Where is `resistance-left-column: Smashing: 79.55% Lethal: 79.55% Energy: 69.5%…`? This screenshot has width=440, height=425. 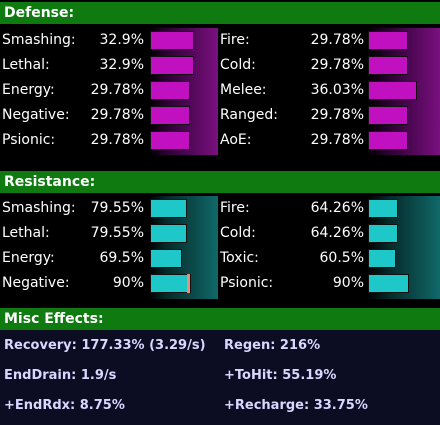 resistance-left-column: Smashing: 79.55% Lethal: 79.55% Energy: 69.5%… is located at coordinates (109, 247).